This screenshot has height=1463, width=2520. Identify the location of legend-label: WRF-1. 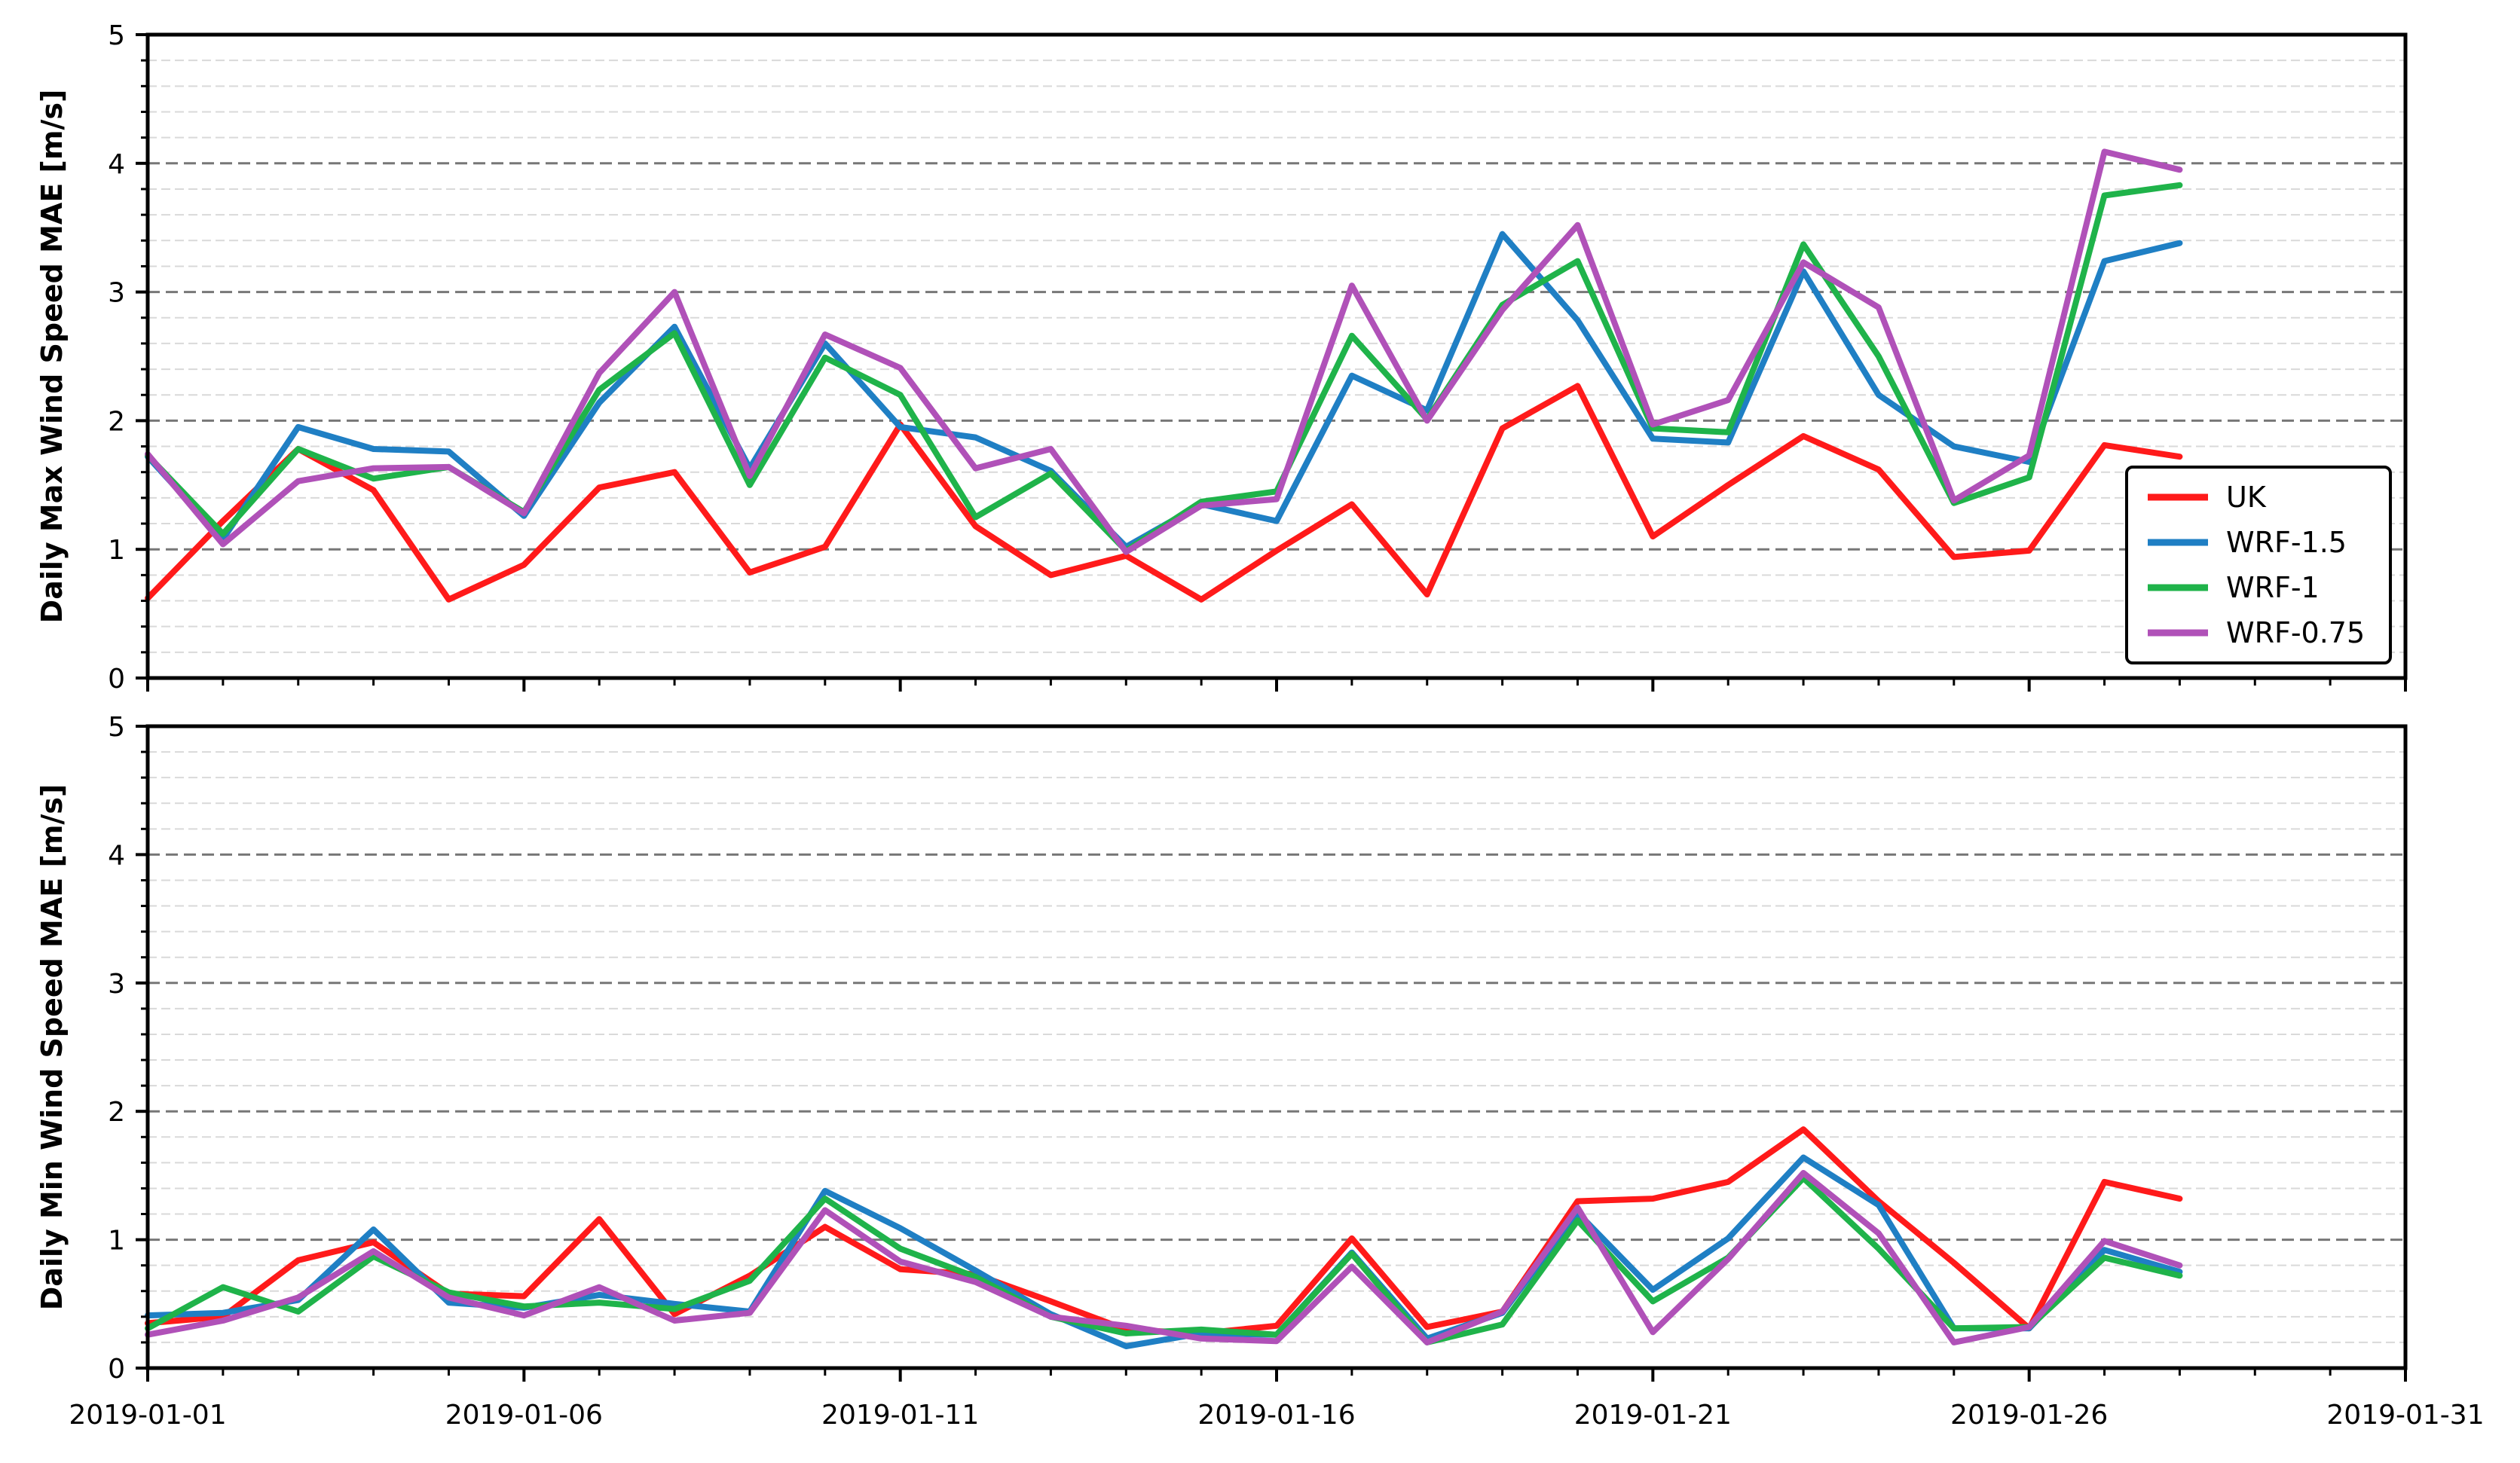
(2273, 587).